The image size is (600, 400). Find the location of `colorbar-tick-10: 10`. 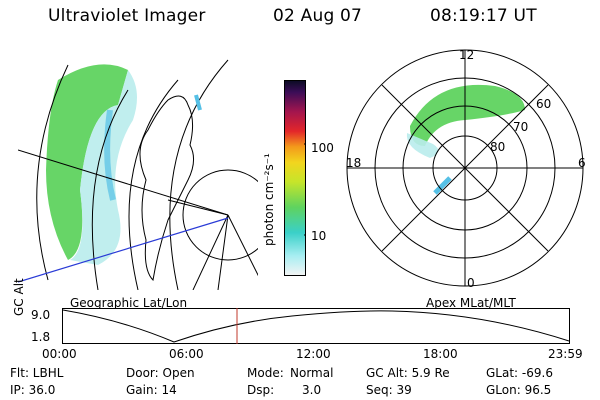

colorbar-tick-10: 10 is located at coordinates (319, 236).